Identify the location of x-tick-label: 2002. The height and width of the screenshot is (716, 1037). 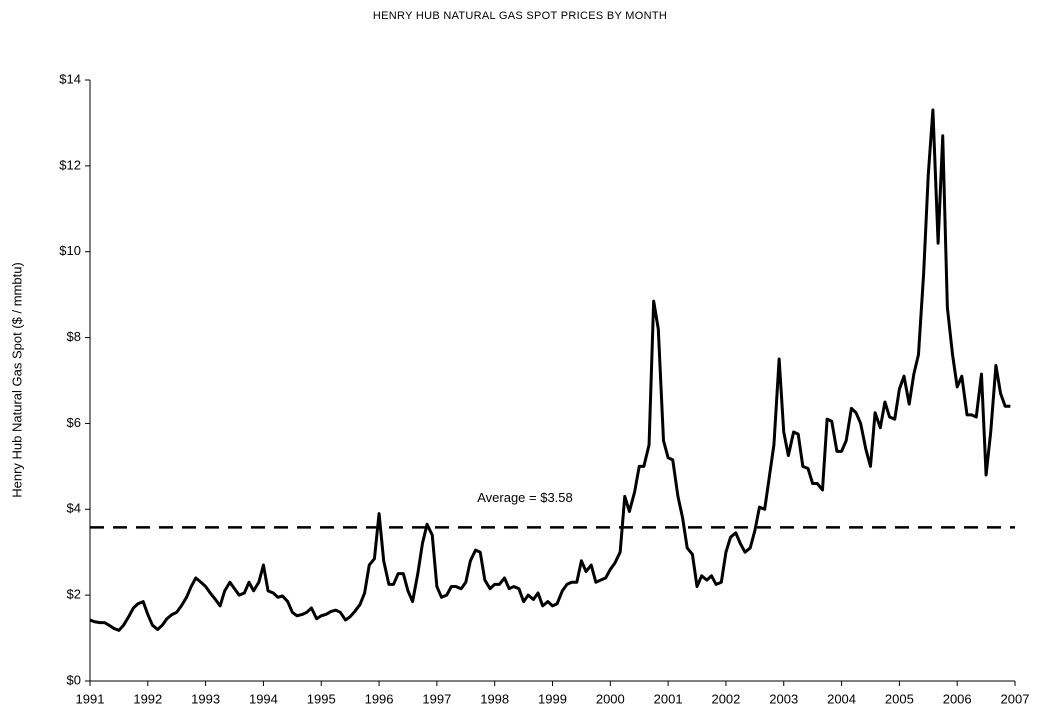
(725, 698).